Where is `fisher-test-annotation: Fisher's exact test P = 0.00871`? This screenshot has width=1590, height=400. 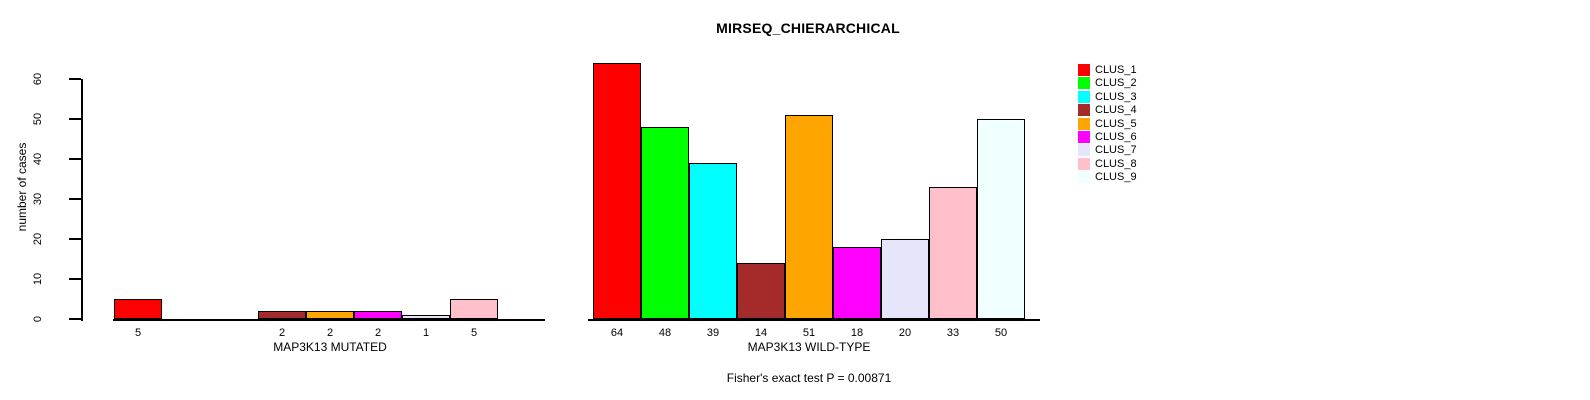 fisher-test-annotation: Fisher's exact test P = 0.00871 is located at coordinates (809, 378).